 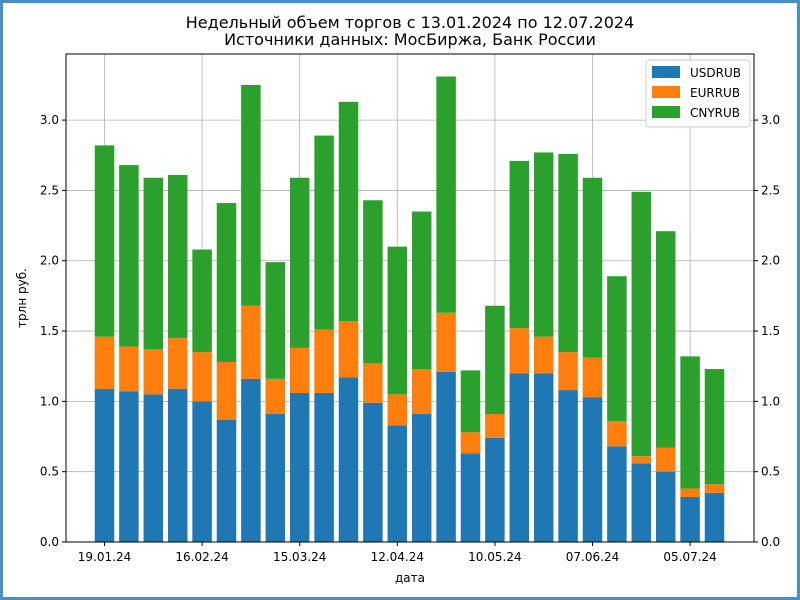 What do you see at coordinates (49, 261) in the screenshot?
I see `y-tick-label-left: 2.0` at bounding box center [49, 261].